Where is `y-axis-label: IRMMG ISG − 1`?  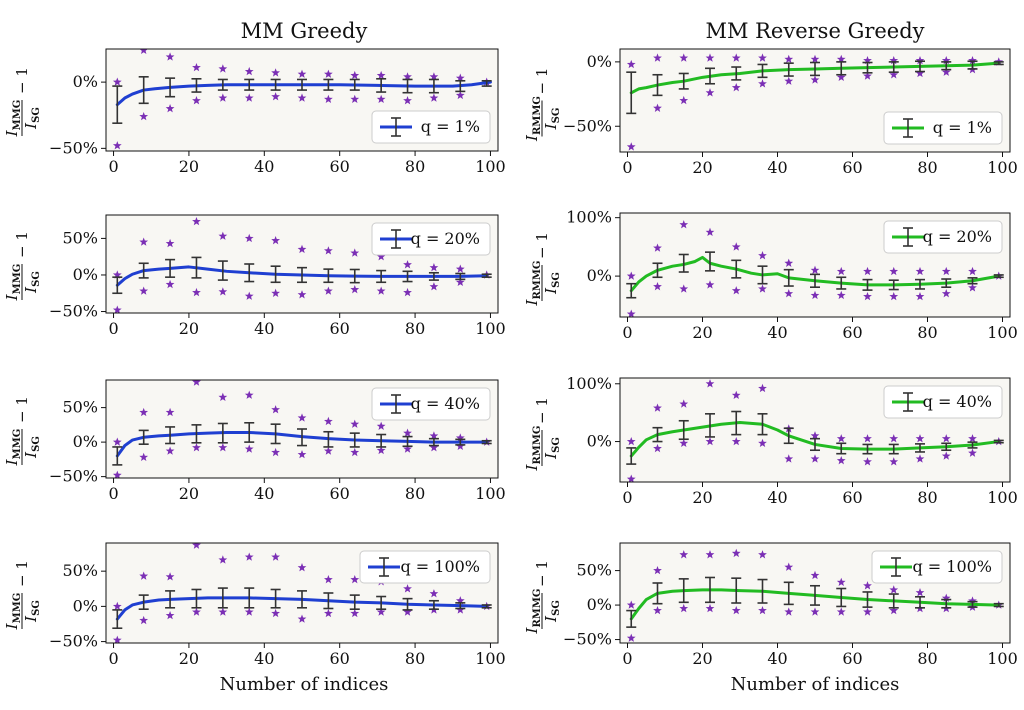 y-axis-label: IRMMG ISG − 1 is located at coordinates (542, 434).